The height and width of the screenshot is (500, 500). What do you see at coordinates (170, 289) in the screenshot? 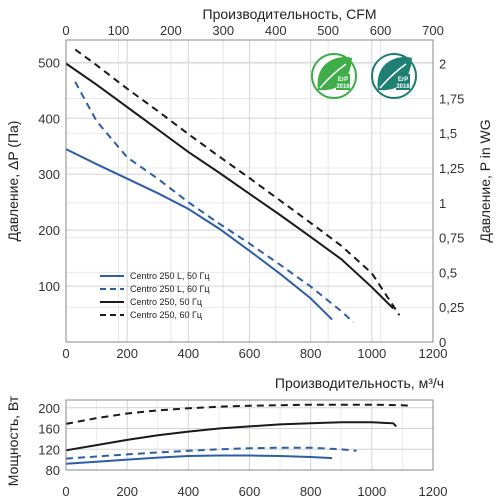
I see `legend-label: Centro 250 L, 60 Гц` at bounding box center [170, 289].